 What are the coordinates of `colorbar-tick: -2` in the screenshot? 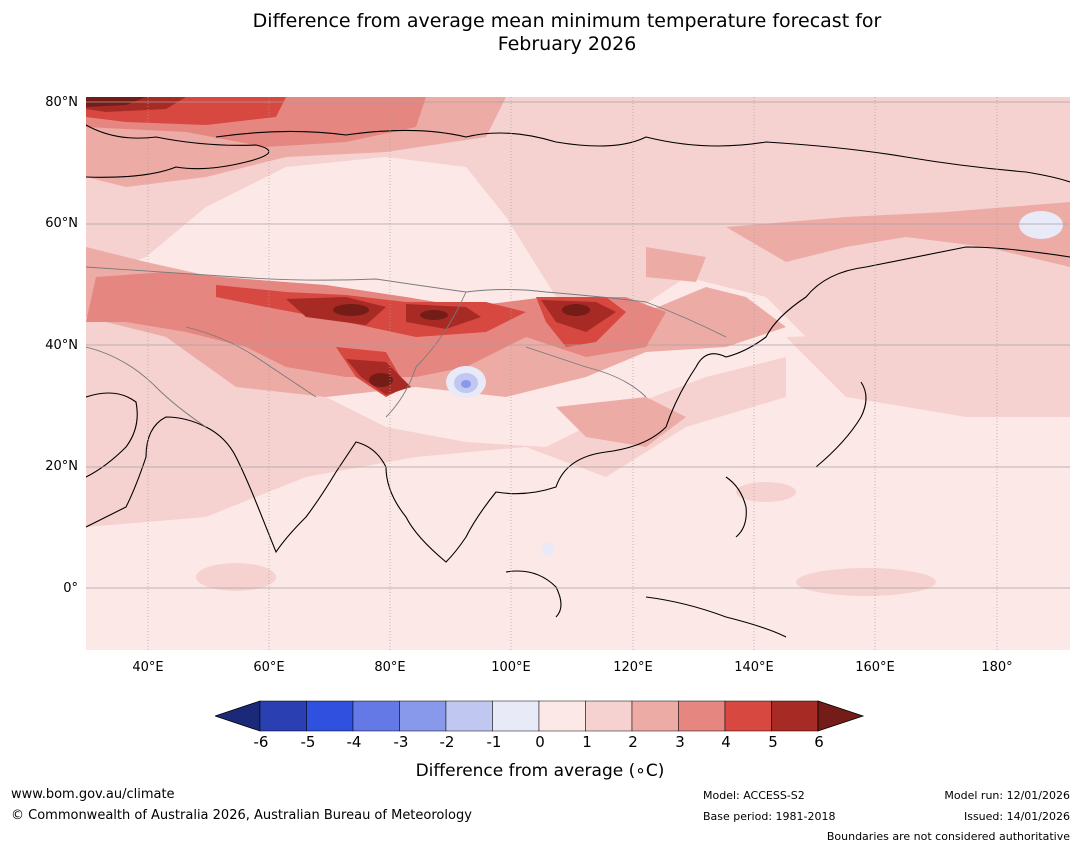 It's located at (447, 742).